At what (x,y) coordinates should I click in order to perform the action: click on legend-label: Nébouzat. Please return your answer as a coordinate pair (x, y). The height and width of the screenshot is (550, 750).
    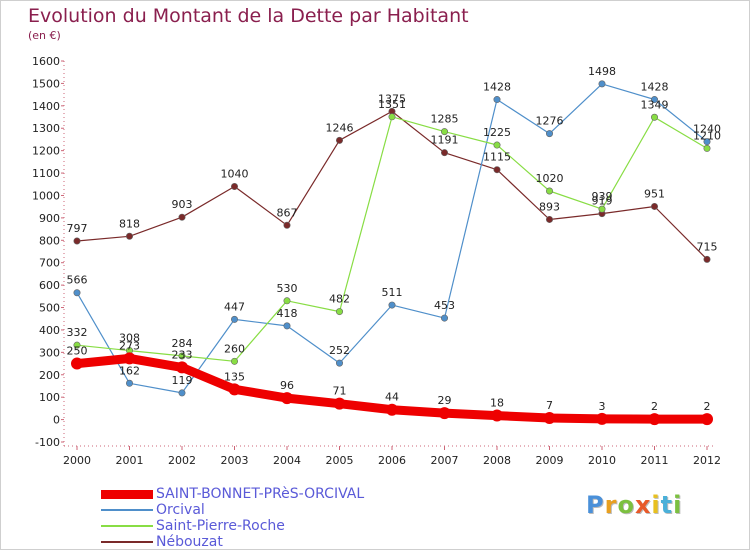
    Looking at the image, I should click on (189, 542).